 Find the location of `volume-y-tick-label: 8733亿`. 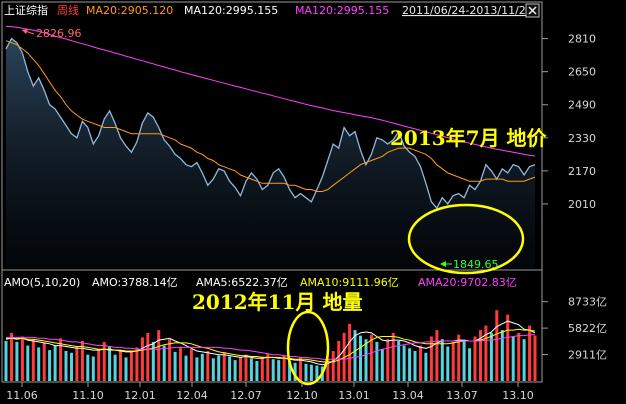

volume-y-tick-label: 8733亿 is located at coordinates (587, 302).